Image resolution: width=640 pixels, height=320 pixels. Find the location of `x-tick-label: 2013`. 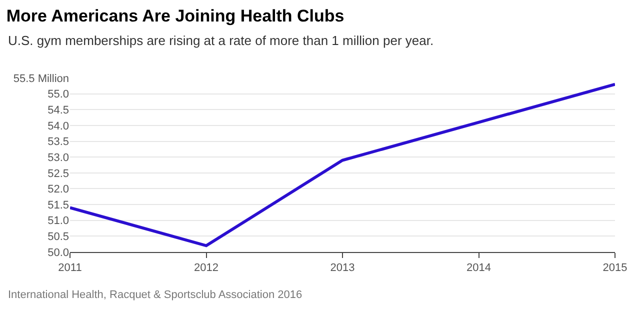

x-tick-label: 2013 is located at coordinates (342, 268).